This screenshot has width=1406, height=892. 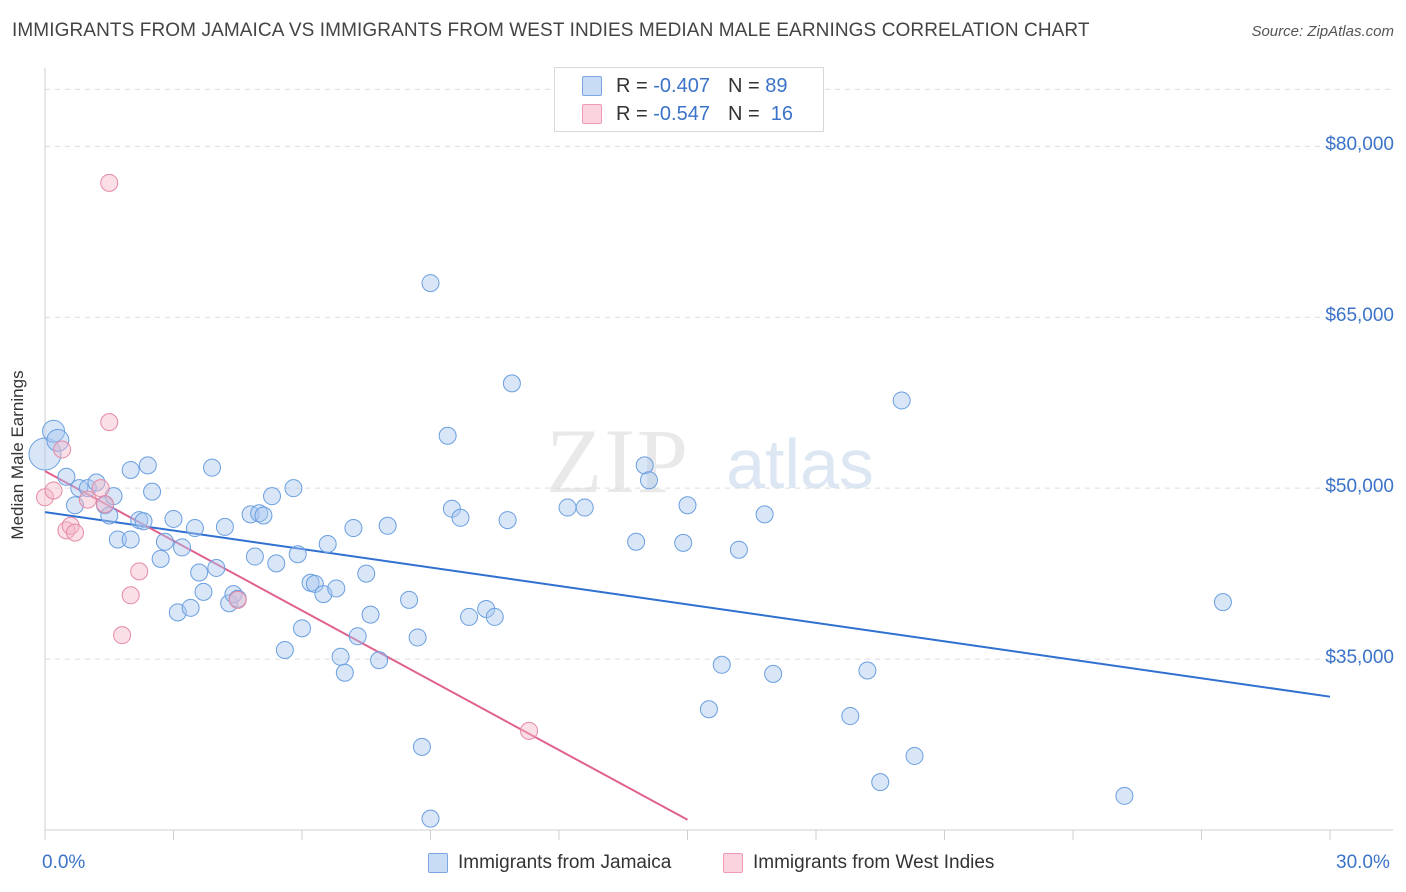 I want to click on x-tick-label-min: 0.0%, so click(x=64, y=862).